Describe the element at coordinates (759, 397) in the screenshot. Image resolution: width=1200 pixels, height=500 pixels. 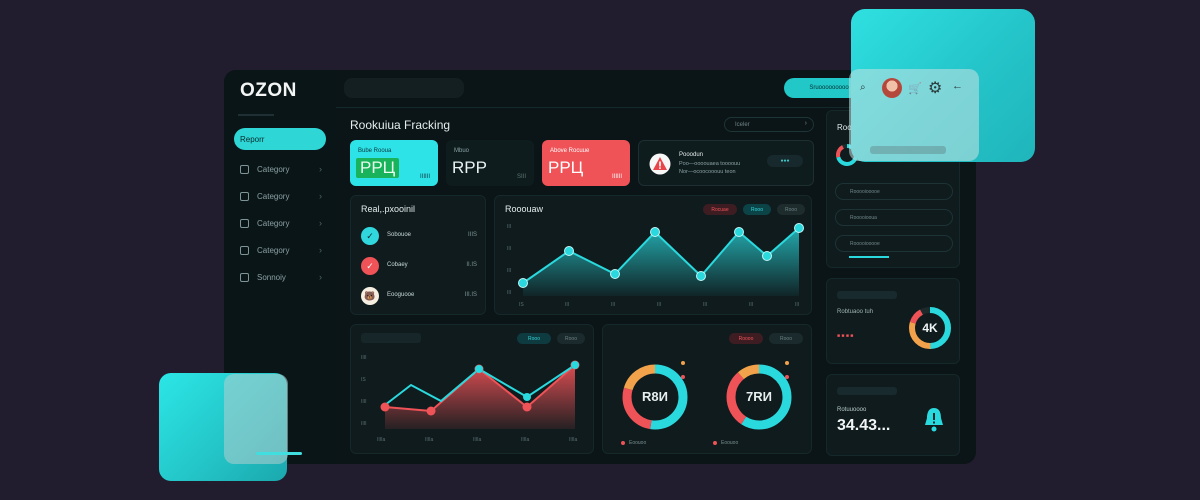
I see `donut-right` at that location.